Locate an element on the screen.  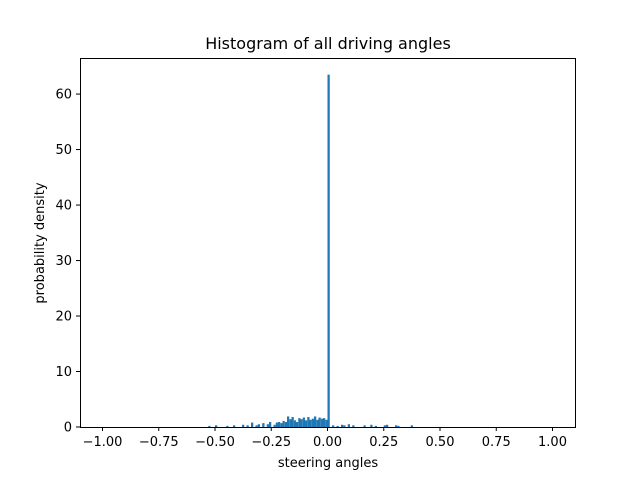
x-axis-title: steering angles is located at coordinates (328, 463).